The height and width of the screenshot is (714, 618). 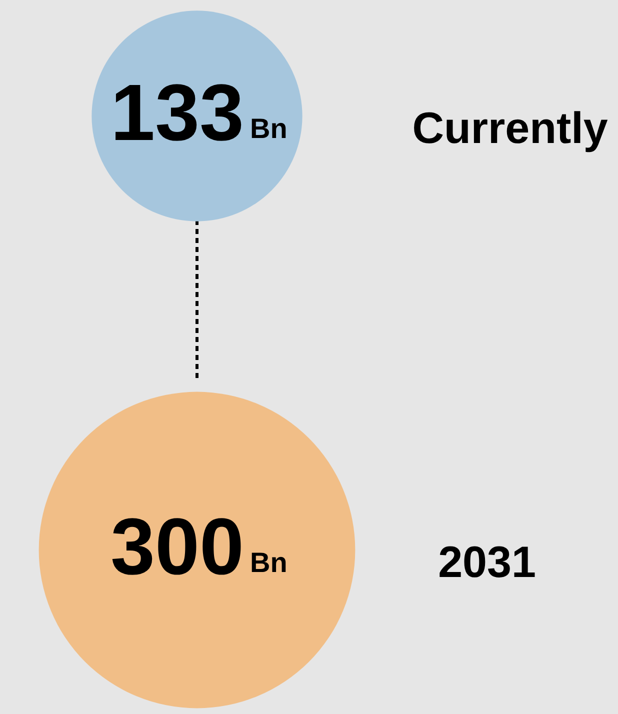 I want to click on category-label: 2031, so click(x=487, y=562).